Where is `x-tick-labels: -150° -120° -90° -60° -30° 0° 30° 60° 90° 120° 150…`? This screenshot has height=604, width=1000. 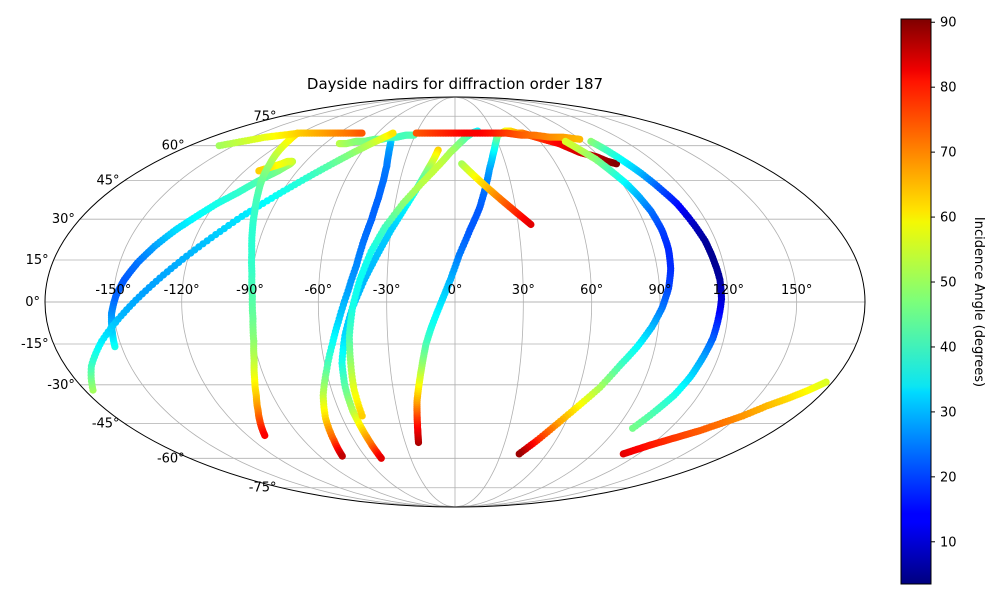 x-tick-labels: -150° -120° -90° -60° -30° 0° 30° 60° 90° 120° 150… is located at coordinates (453, 290).